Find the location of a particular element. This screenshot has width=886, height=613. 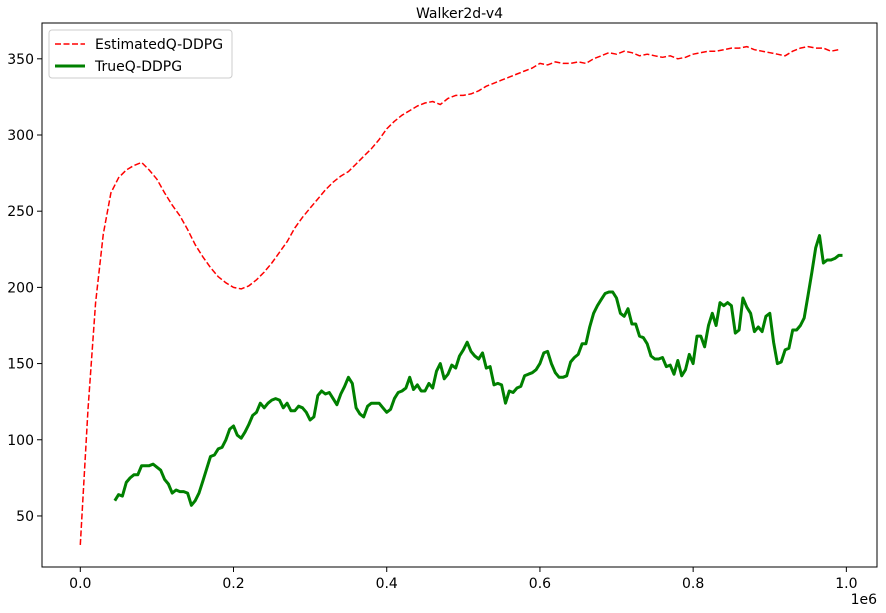

y-tick-label: 150 is located at coordinates (20, 365).